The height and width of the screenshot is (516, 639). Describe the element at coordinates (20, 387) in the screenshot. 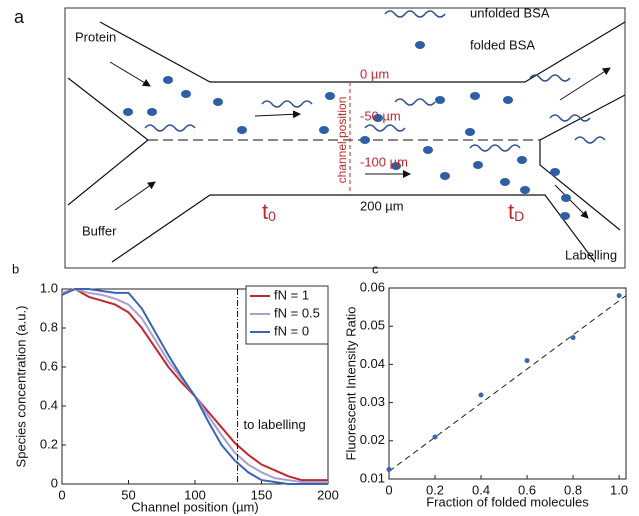

I see `y-axis-label: Species concentration (a.u.)` at that location.